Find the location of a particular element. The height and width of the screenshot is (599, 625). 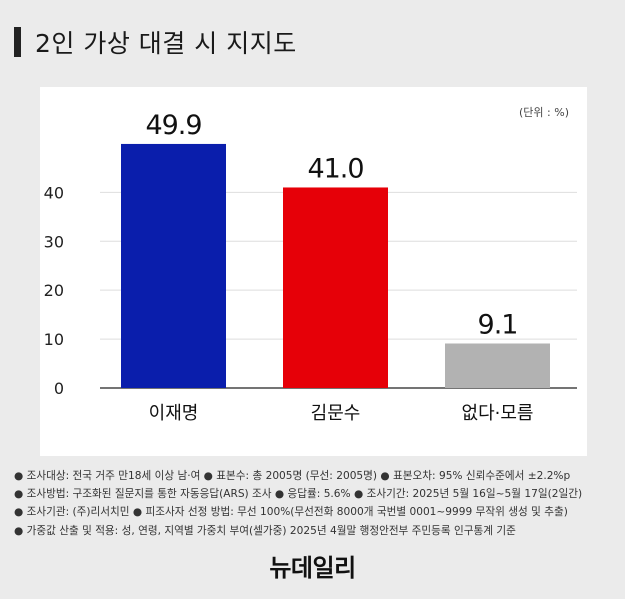

y-tick-label: 10 is located at coordinates (54, 339).